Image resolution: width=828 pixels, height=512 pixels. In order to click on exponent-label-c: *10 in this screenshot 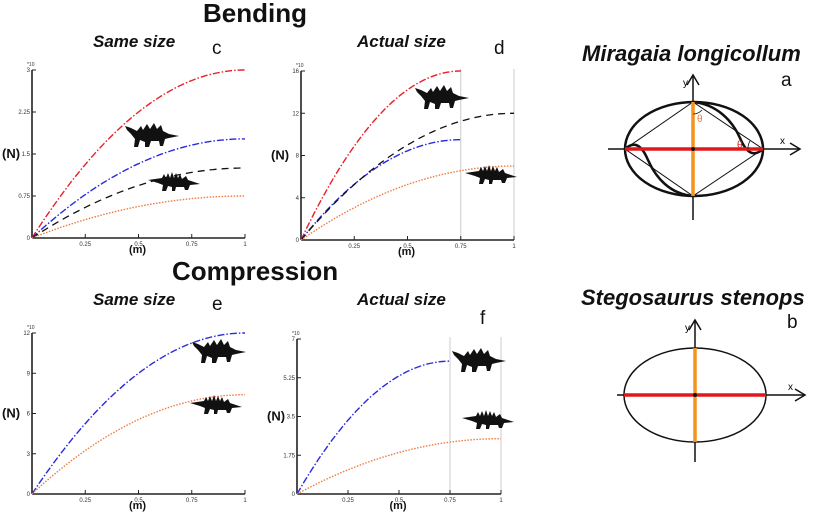, I will do `click(31, 65)`.